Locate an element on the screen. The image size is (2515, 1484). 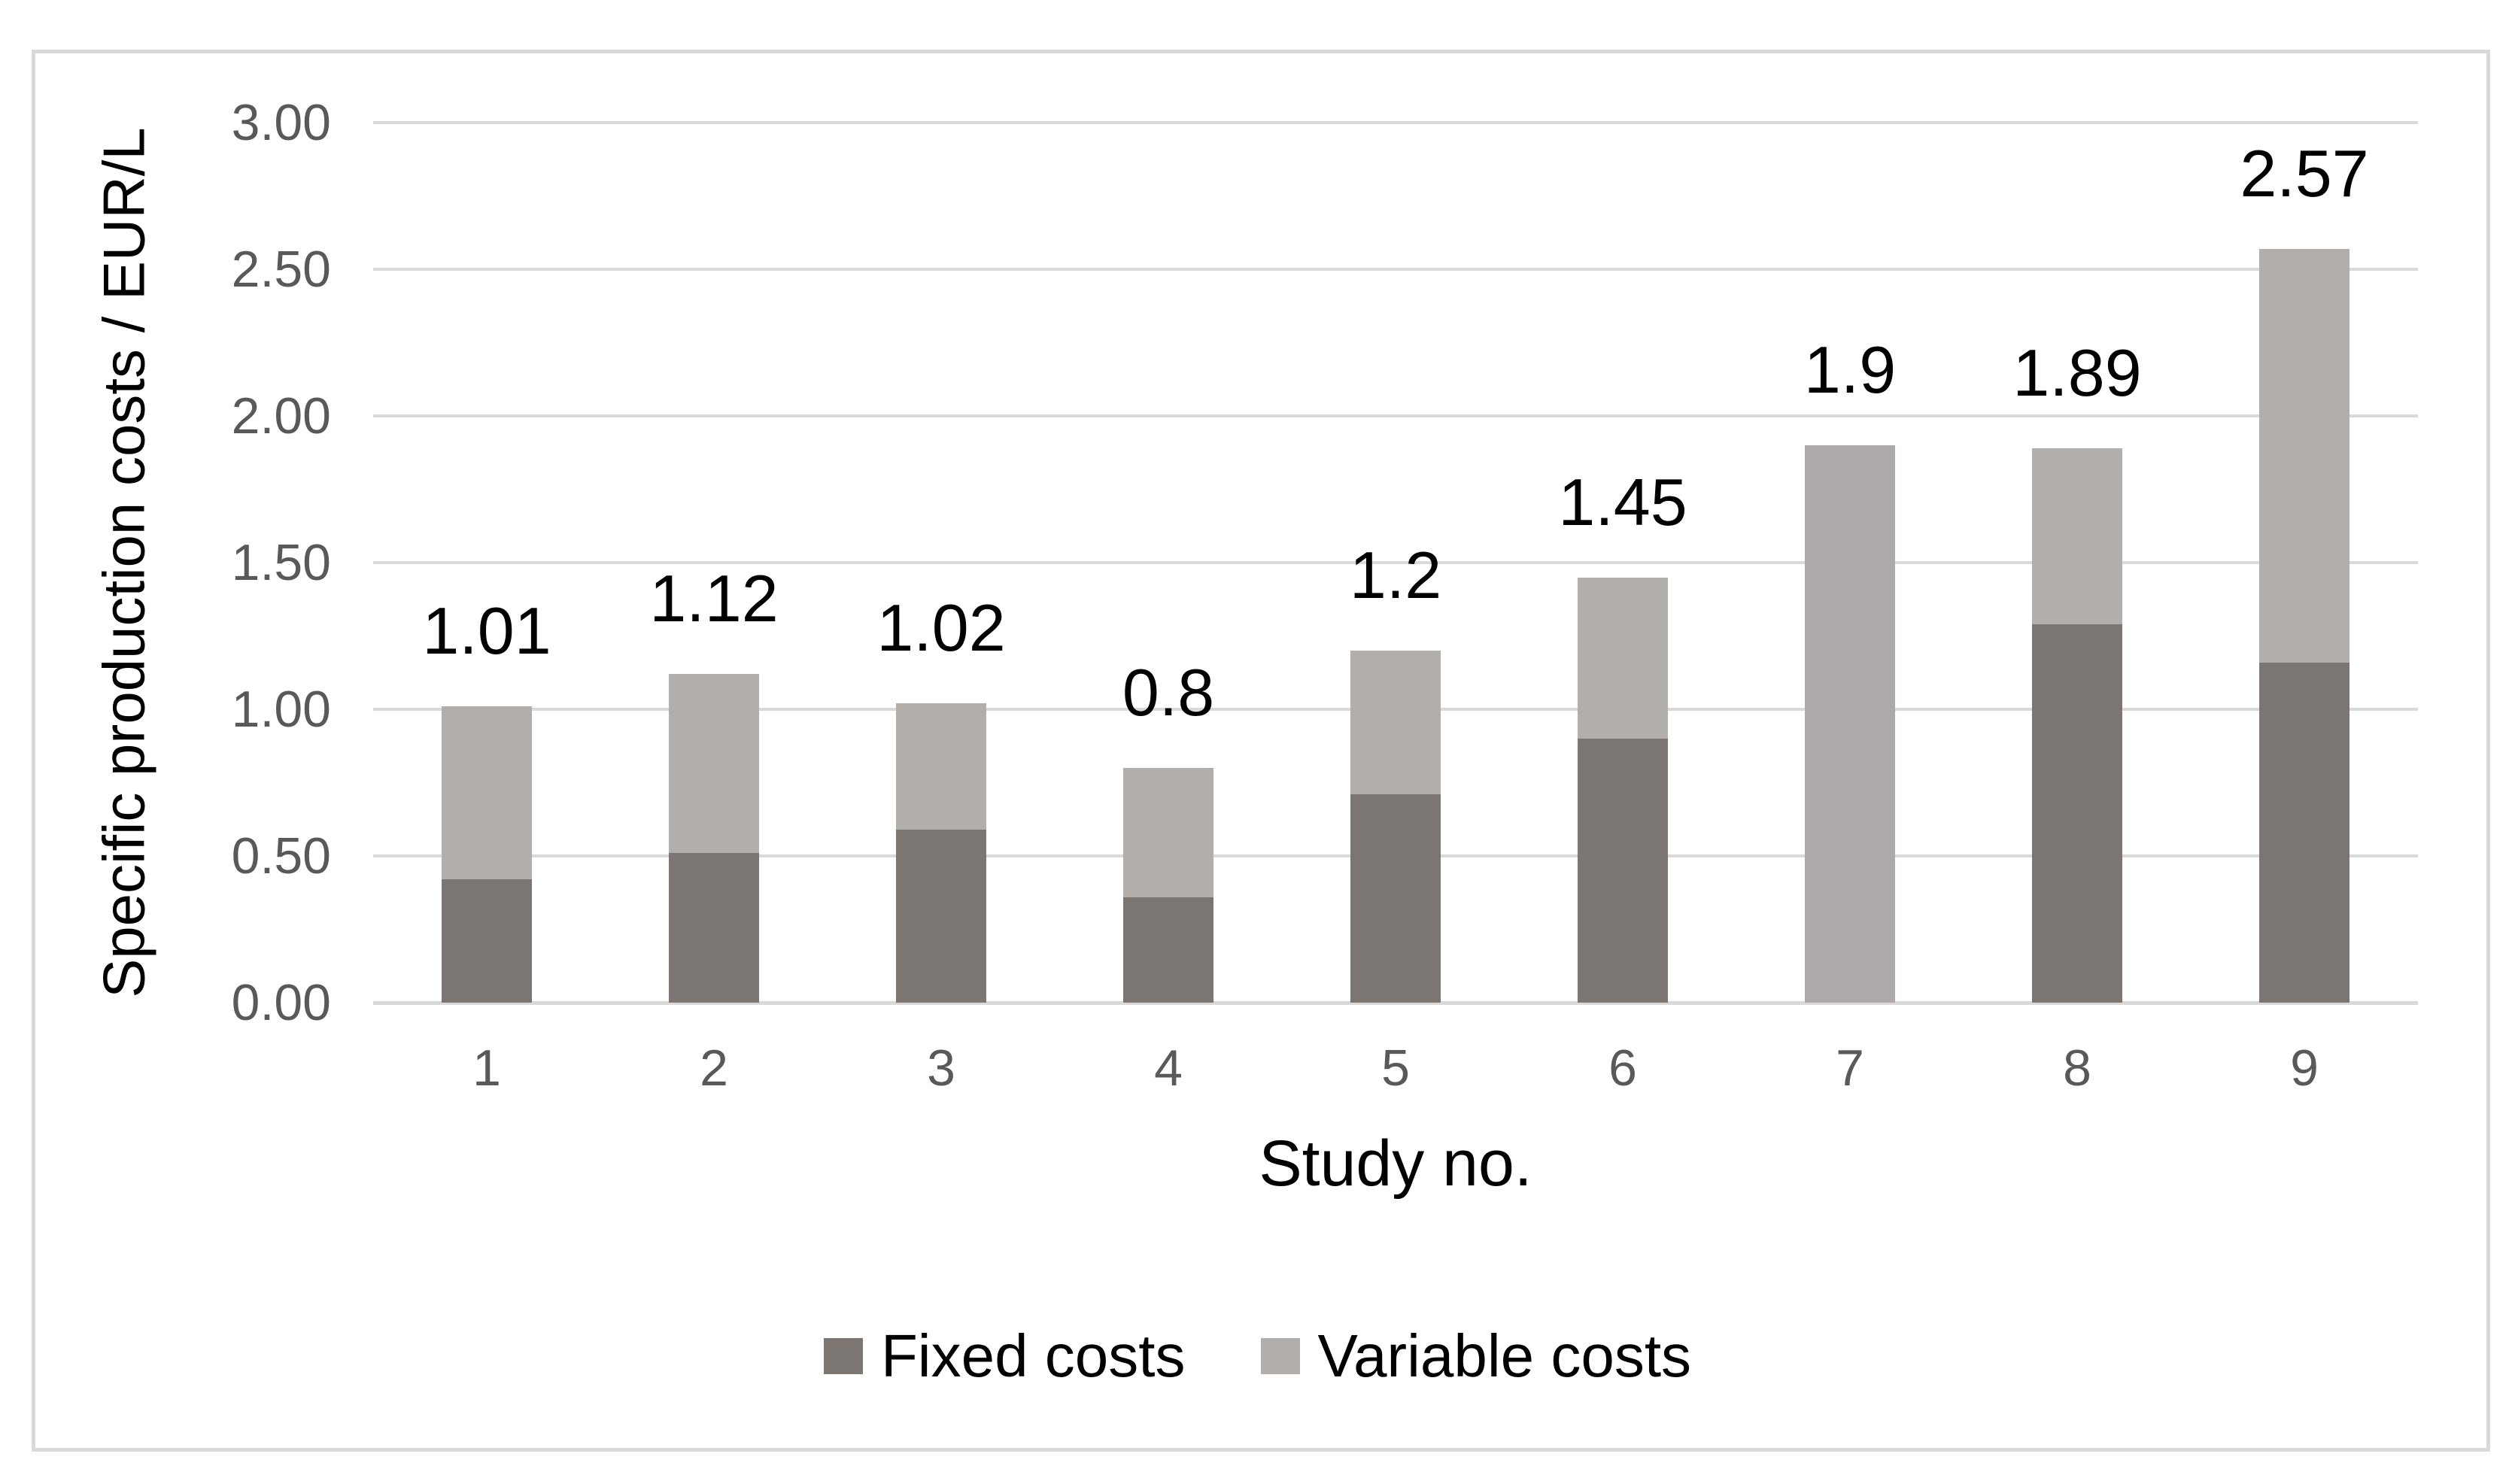
legend: Fixed costs Variable costs is located at coordinates (1257, 1356).